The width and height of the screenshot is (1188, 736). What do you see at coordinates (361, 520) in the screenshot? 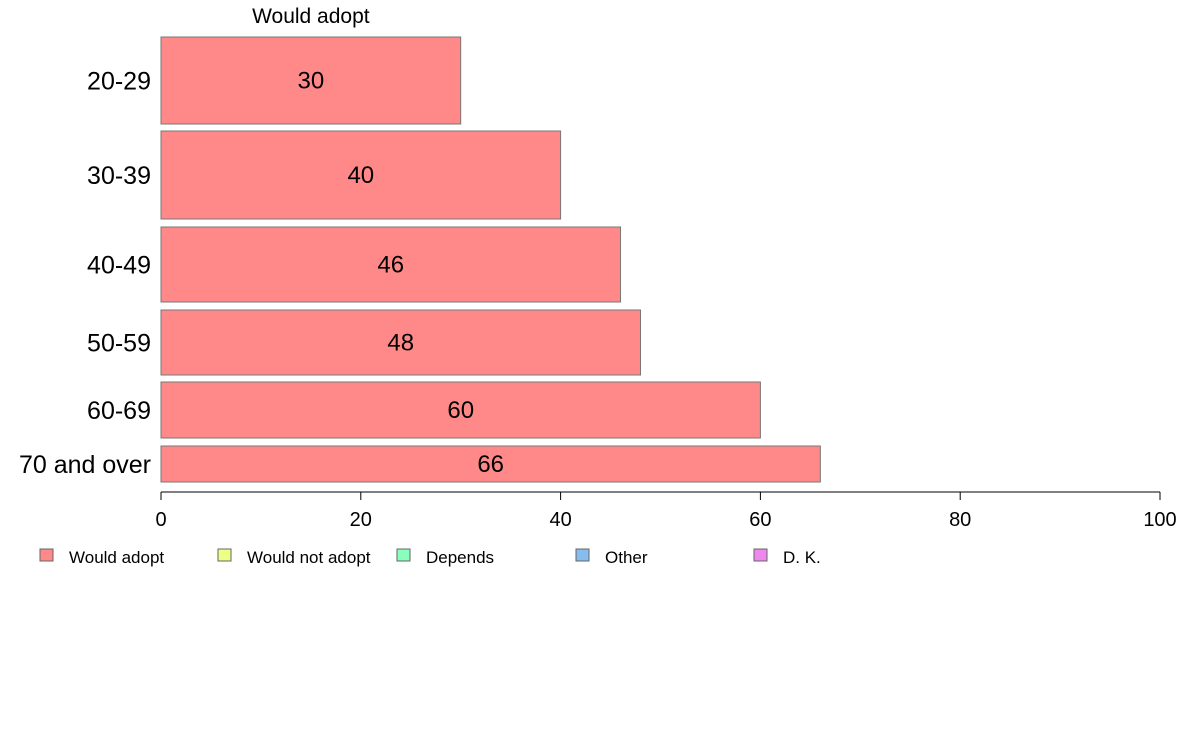
I see `x-tick-label: 20` at bounding box center [361, 520].